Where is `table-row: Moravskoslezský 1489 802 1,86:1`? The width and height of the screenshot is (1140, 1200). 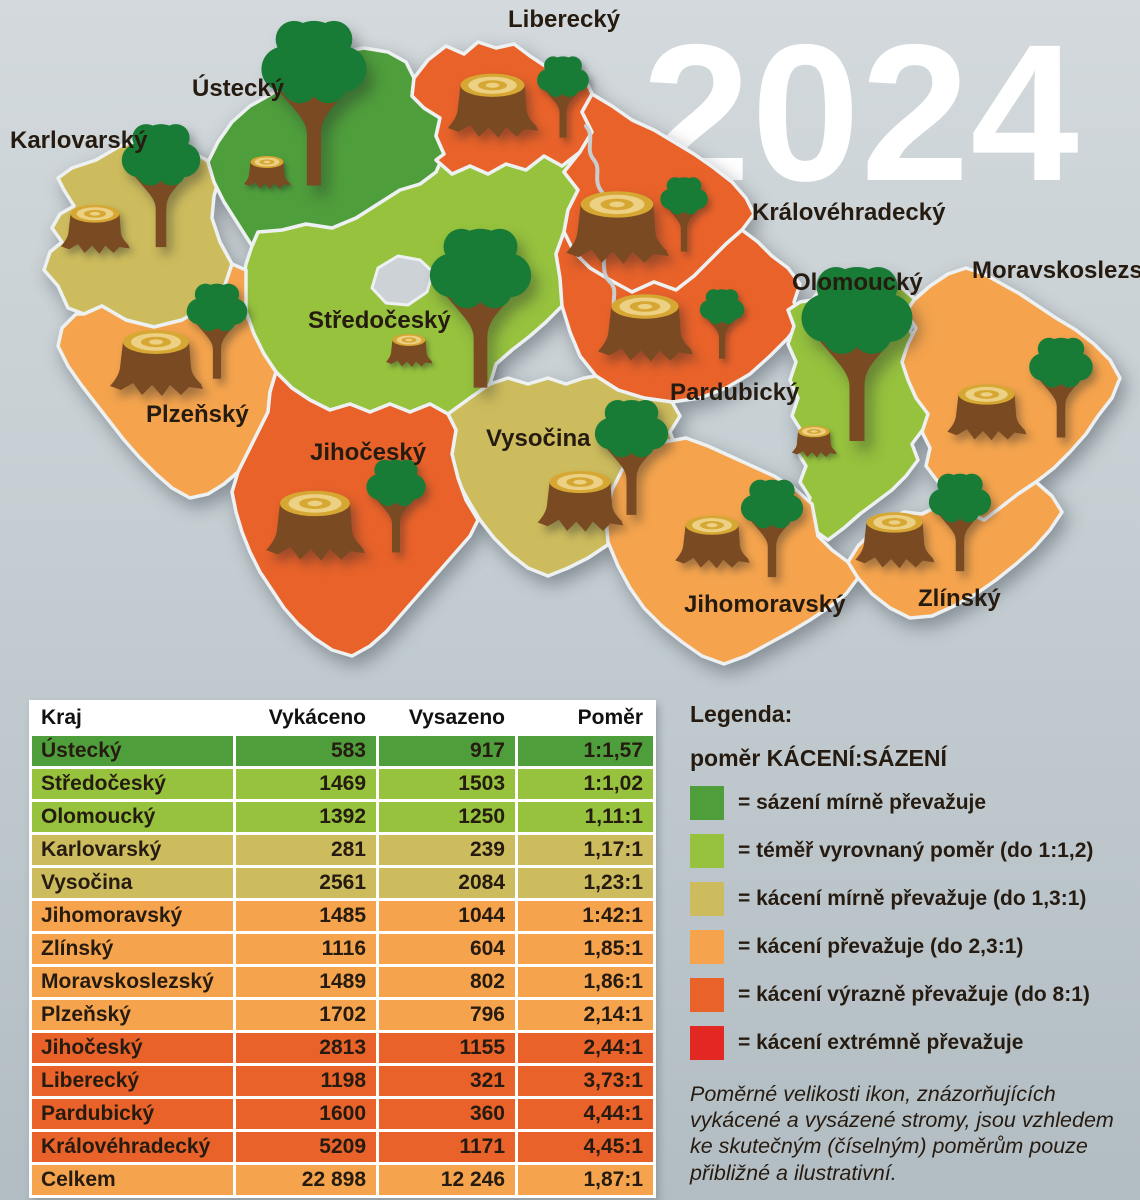
table-row: Moravskoslezský 1489 802 1,86:1 is located at coordinates (342, 982).